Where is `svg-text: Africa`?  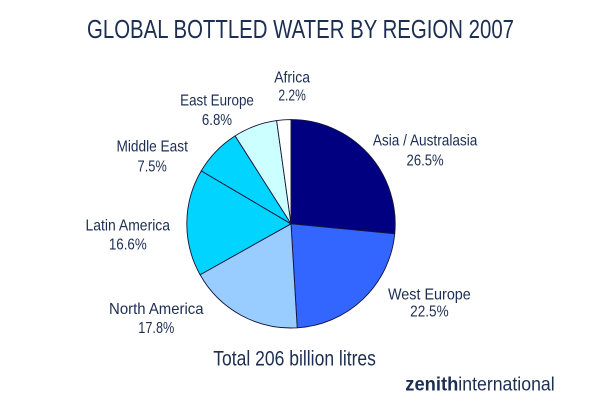
svg-text: Africa is located at coordinates (292, 78).